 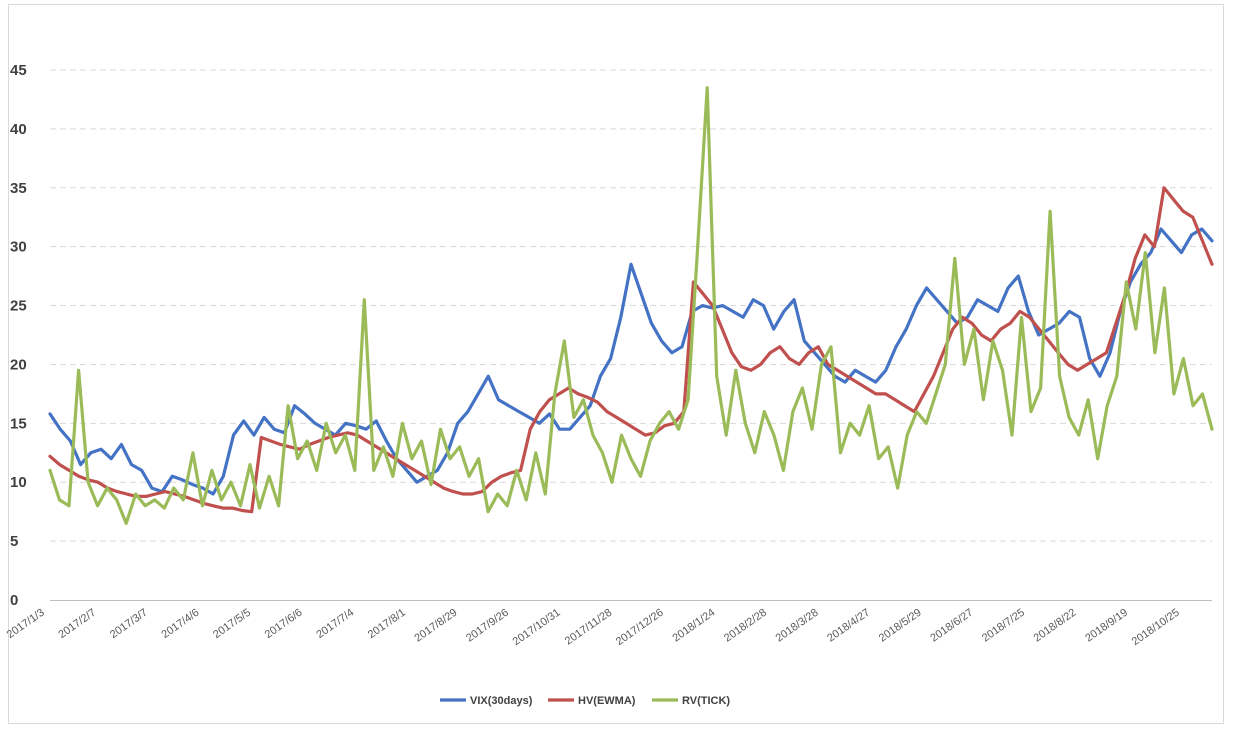 What do you see at coordinates (18, 247) in the screenshot?
I see `y-tick-label: 30` at bounding box center [18, 247].